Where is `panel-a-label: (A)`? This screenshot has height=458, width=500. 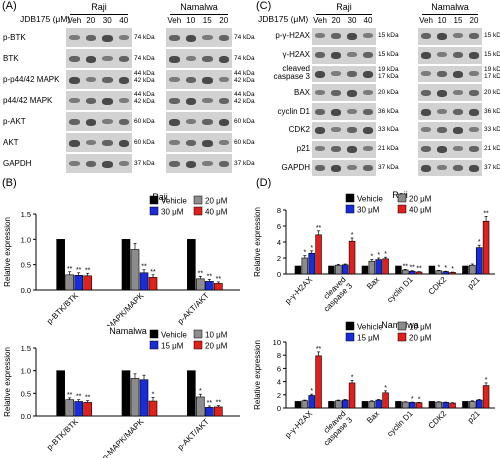 panel-a-label: (A) is located at coordinates (9, 6).